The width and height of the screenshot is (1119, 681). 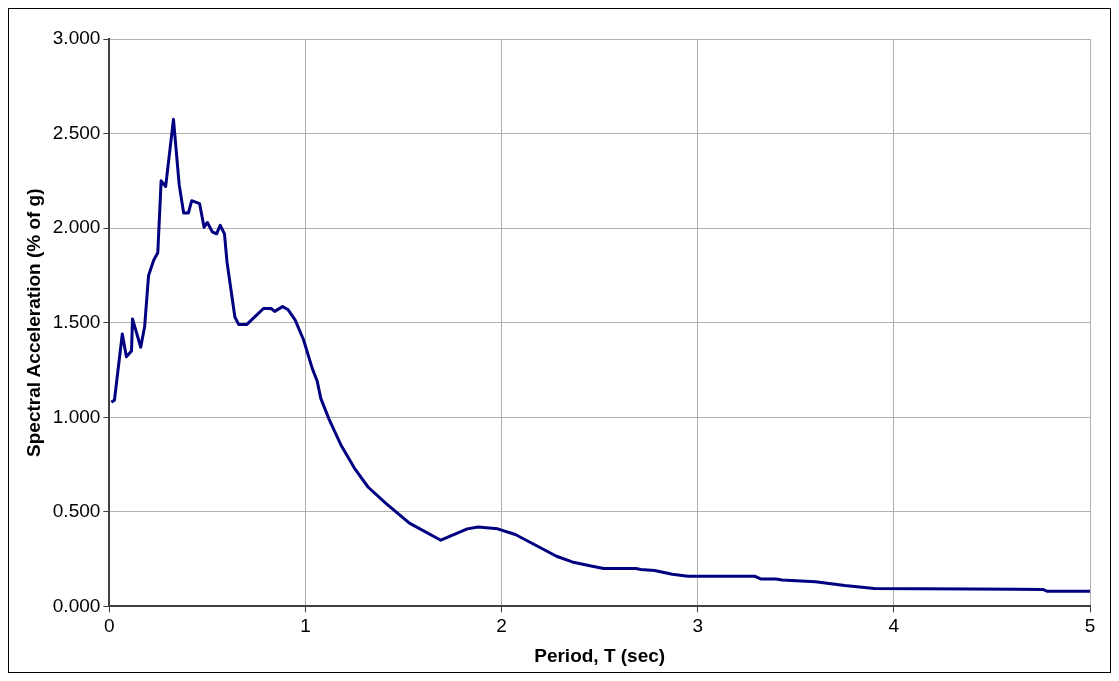 I want to click on x-axis-title: Period, T (sec), so click(x=600, y=655).